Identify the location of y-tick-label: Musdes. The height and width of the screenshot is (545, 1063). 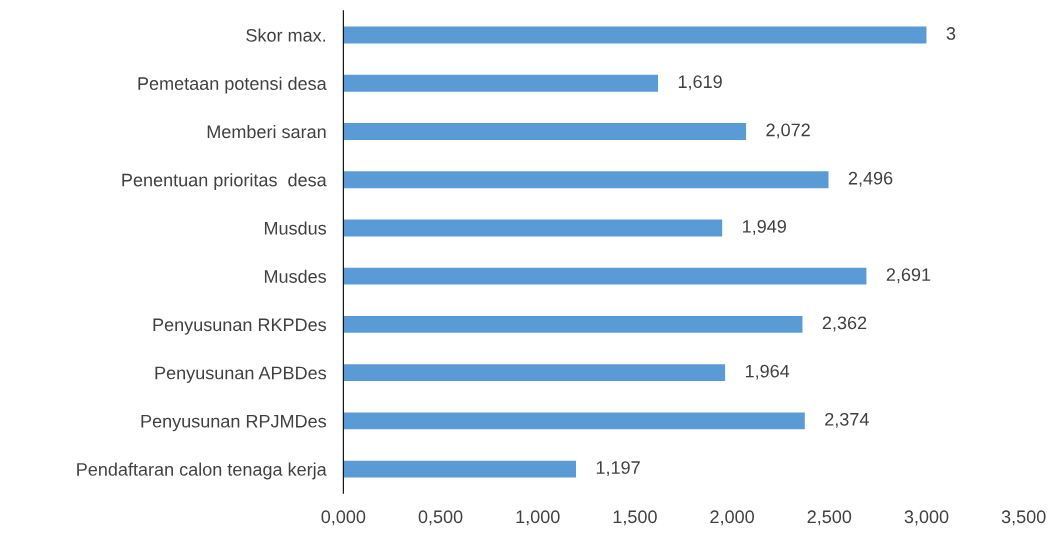
(295, 276).